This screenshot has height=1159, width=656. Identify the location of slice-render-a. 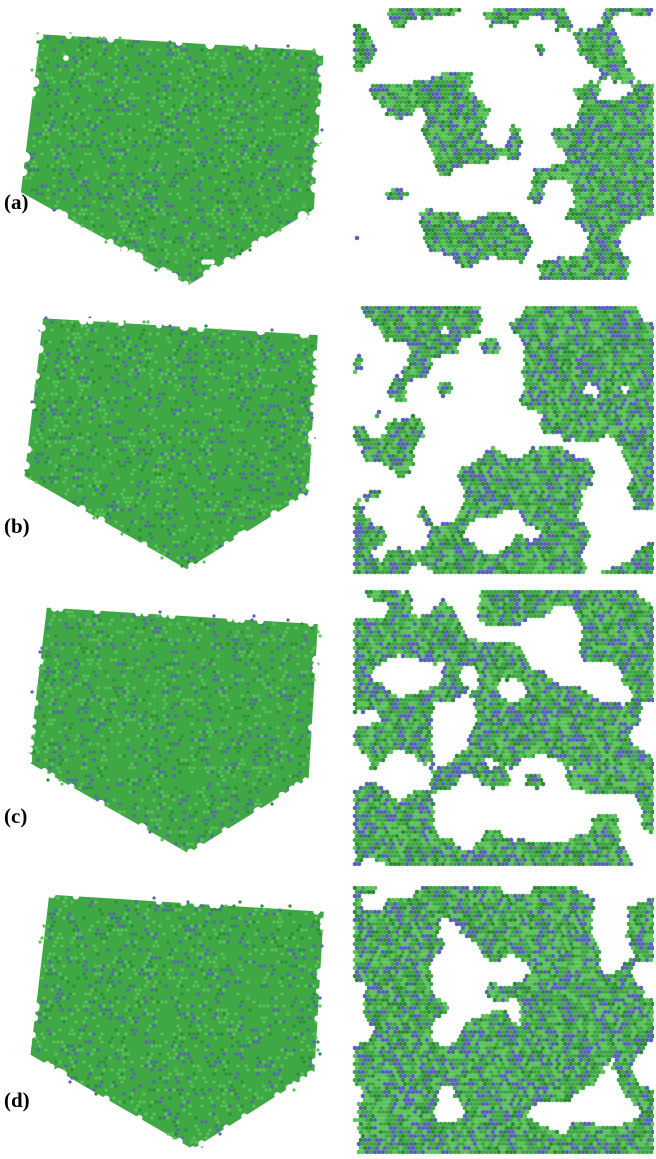
(503, 144).